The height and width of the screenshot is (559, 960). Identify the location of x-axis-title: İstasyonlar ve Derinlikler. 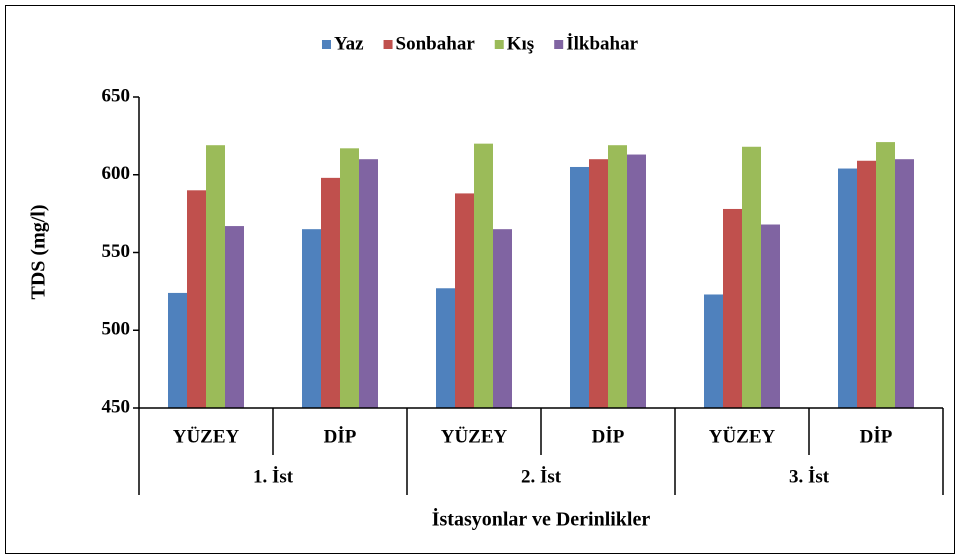
(541, 519).